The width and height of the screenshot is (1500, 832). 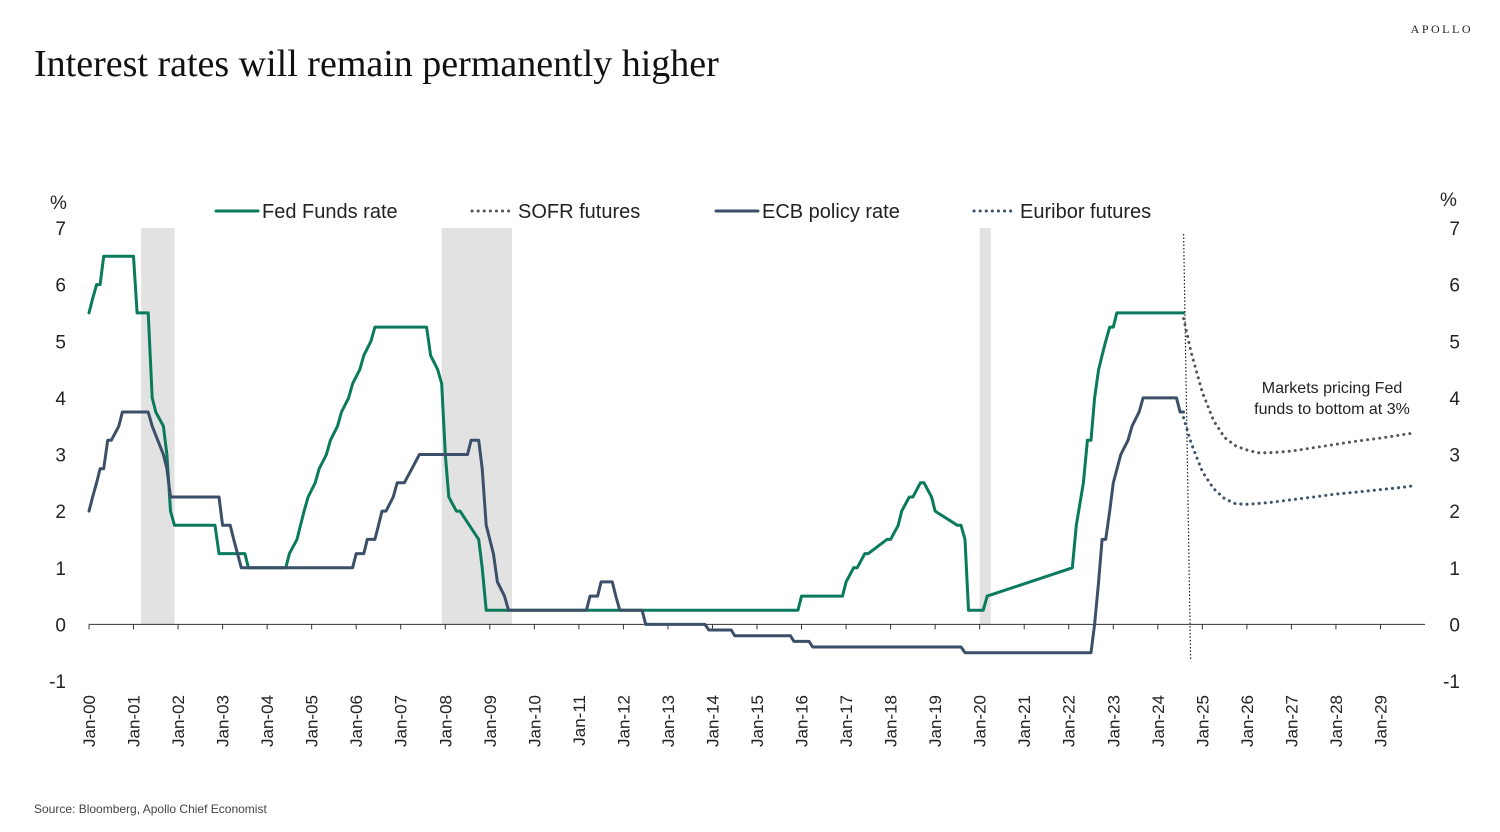 I want to click on forecast-divider-line, so click(x=1187, y=447).